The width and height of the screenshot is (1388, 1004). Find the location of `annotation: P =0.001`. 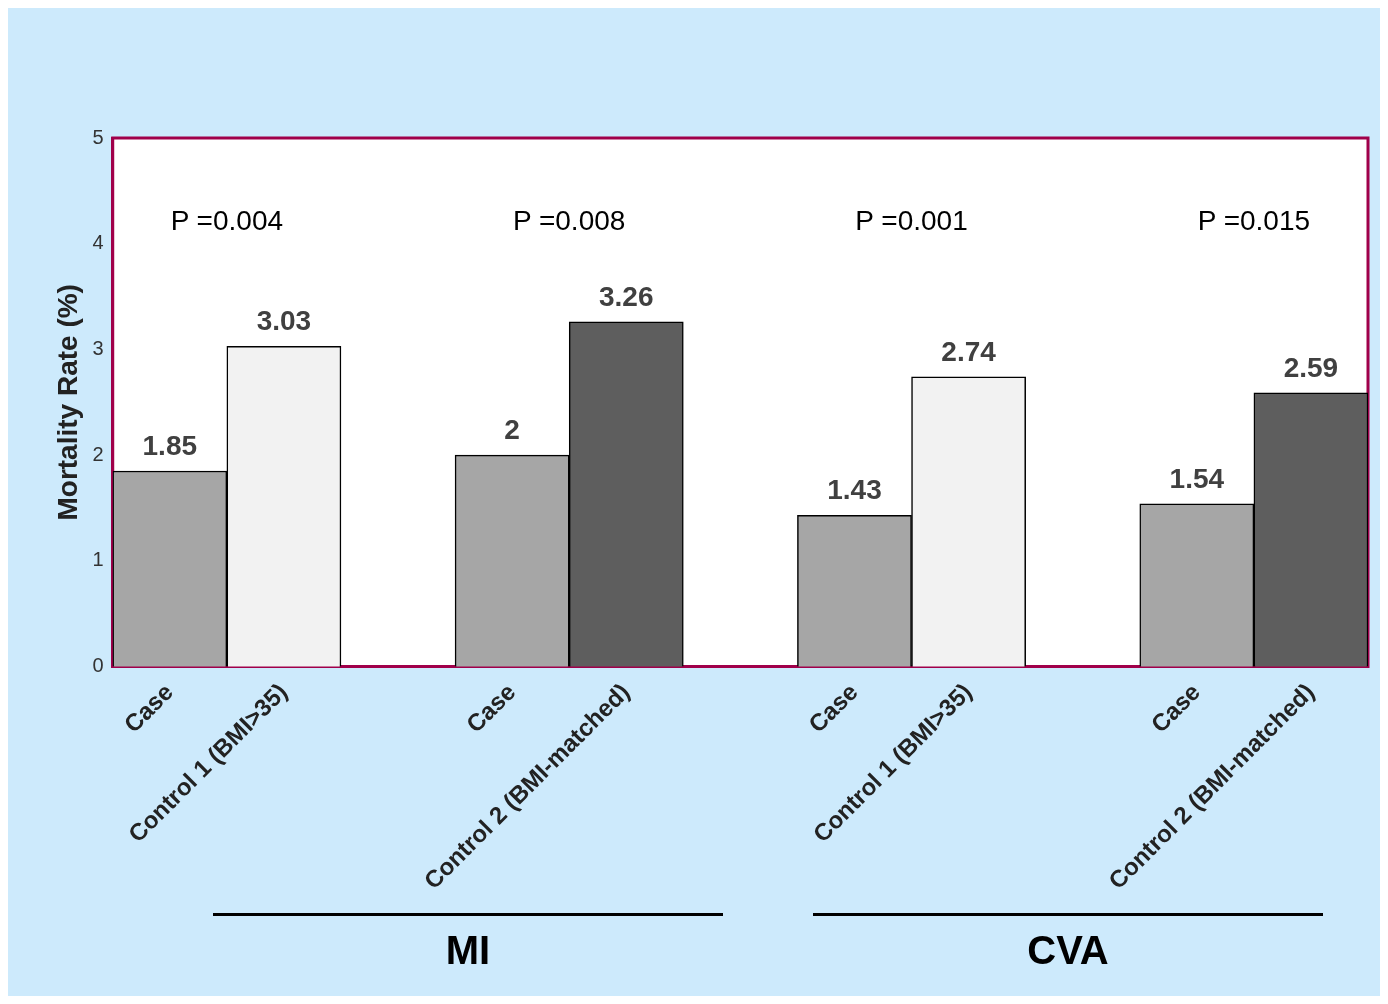

annotation: P =0.001 is located at coordinates (911, 221).